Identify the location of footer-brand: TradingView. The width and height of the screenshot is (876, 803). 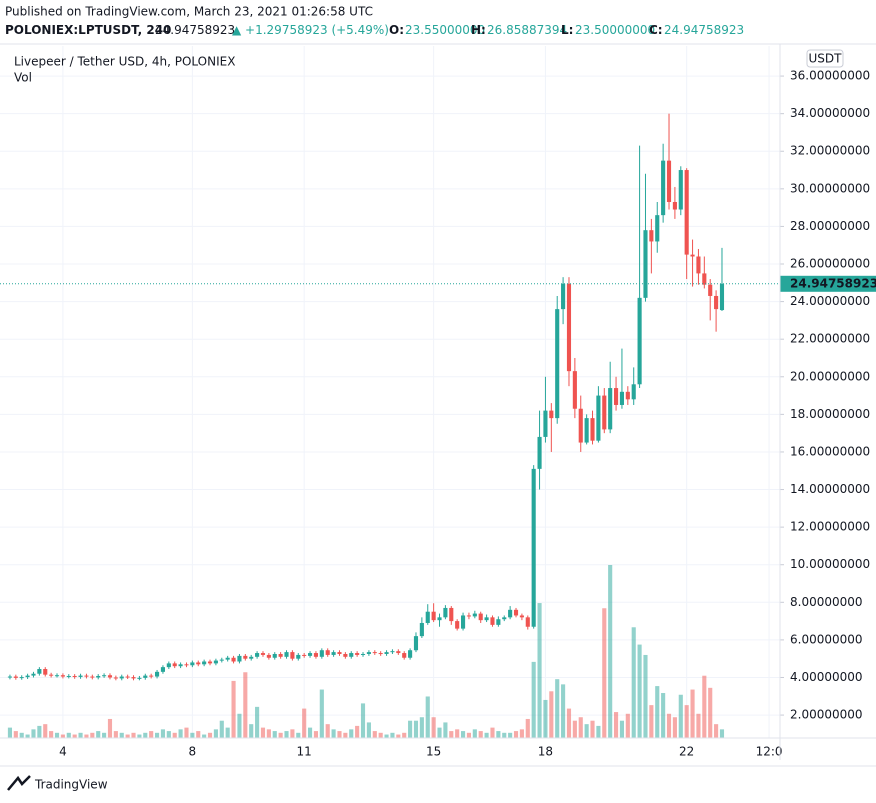
(71, 785).